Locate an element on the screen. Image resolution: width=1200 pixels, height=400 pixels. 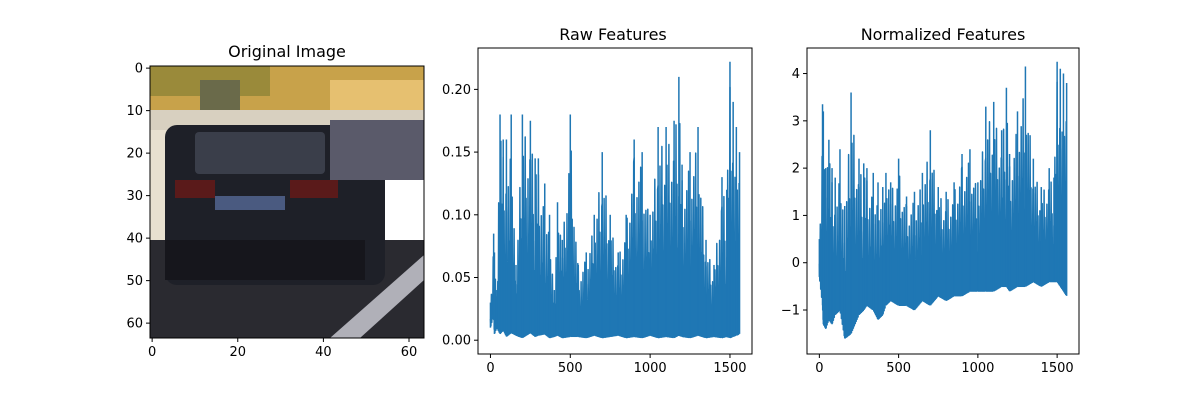
y-tick-label: 1 is located at coordinates (796, 216).